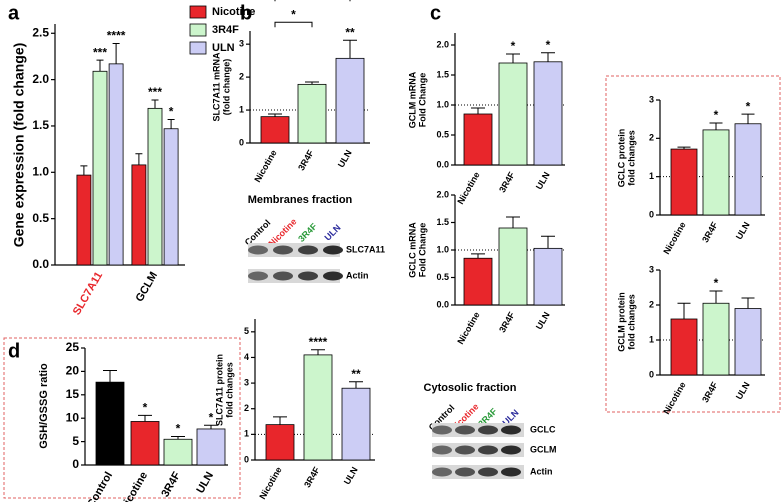 The image size is (784, 502). I want to click on y-tick-label: 3, so click(651, 99).